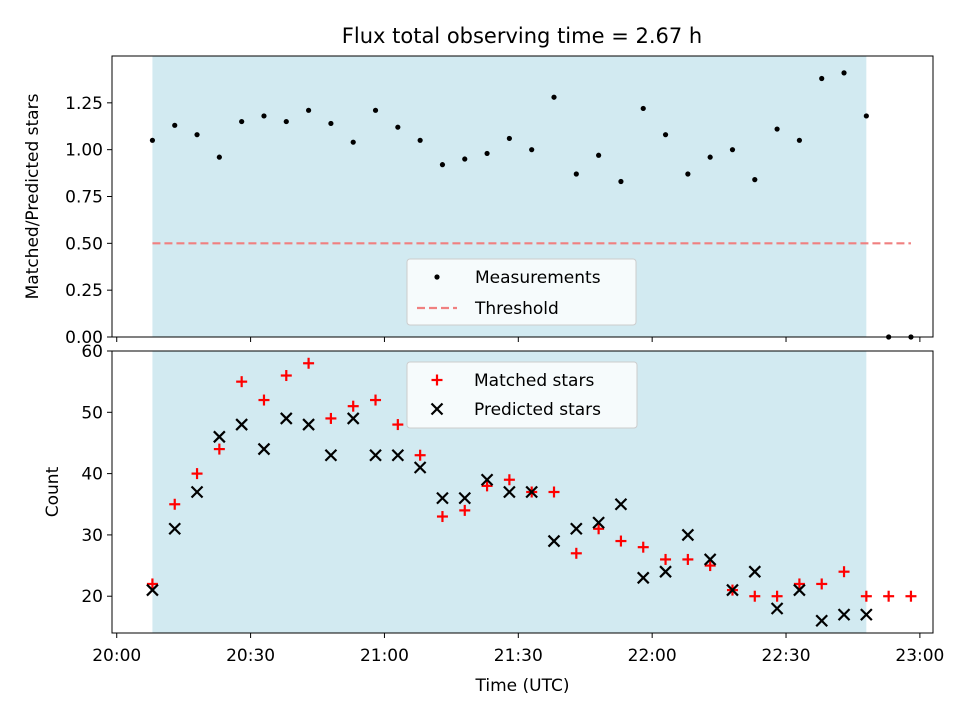  I want to click on legend-matched-marker, so click(437, 380).